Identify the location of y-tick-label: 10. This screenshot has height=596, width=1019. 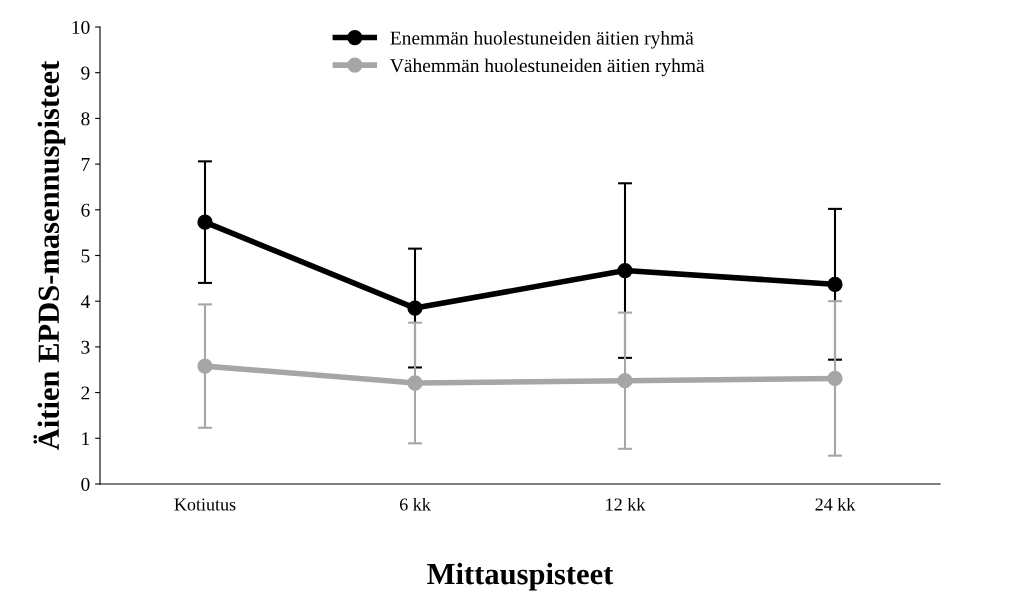
(81, 27).